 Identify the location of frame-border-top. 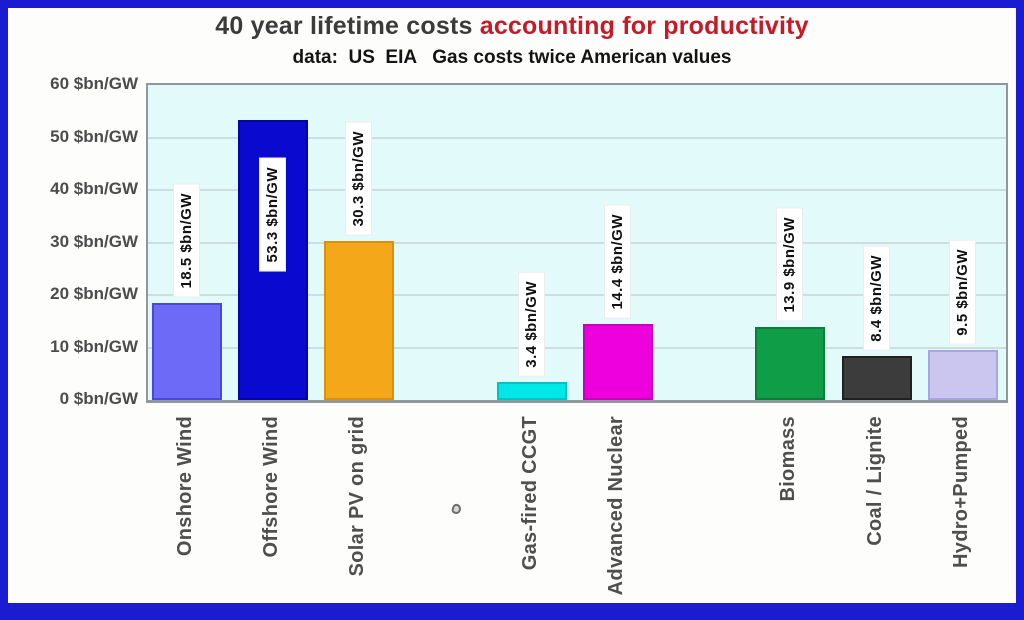
(512, 4).